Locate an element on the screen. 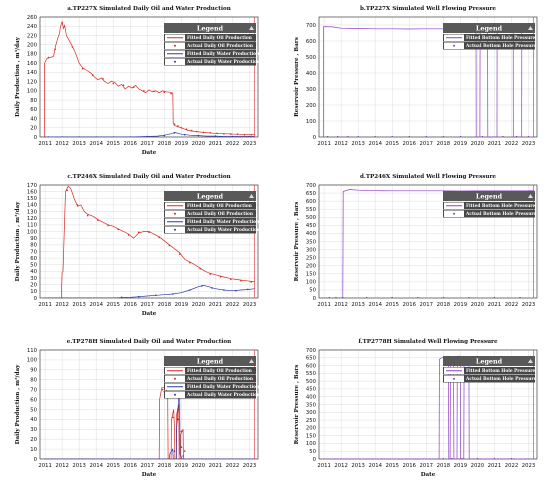  y-tick-label: 110 is located at coordinates (32, 351).